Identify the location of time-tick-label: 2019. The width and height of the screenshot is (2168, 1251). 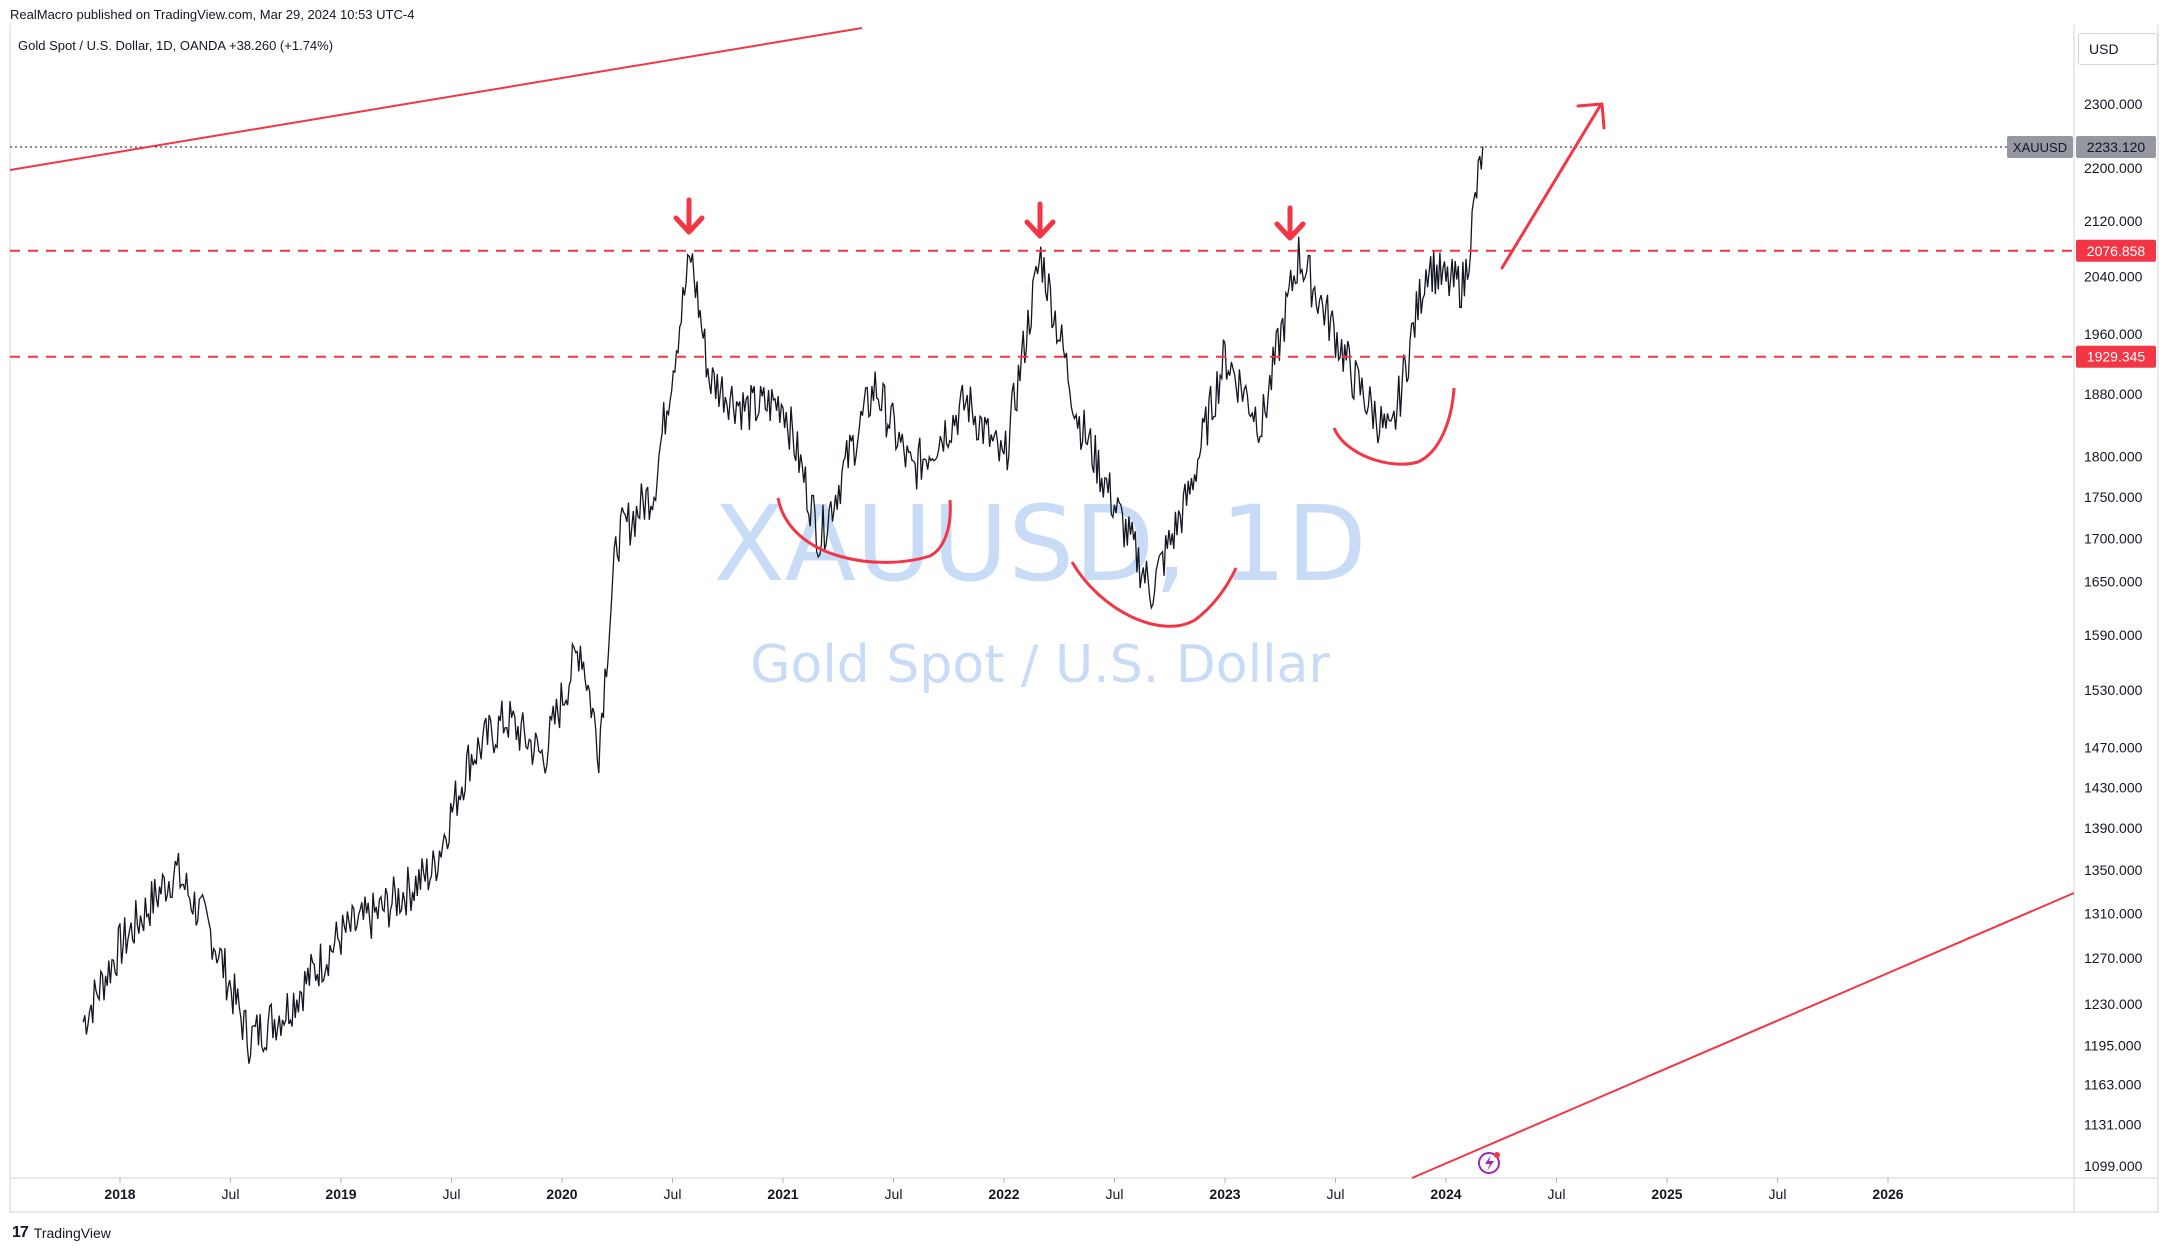
(340, 1194).